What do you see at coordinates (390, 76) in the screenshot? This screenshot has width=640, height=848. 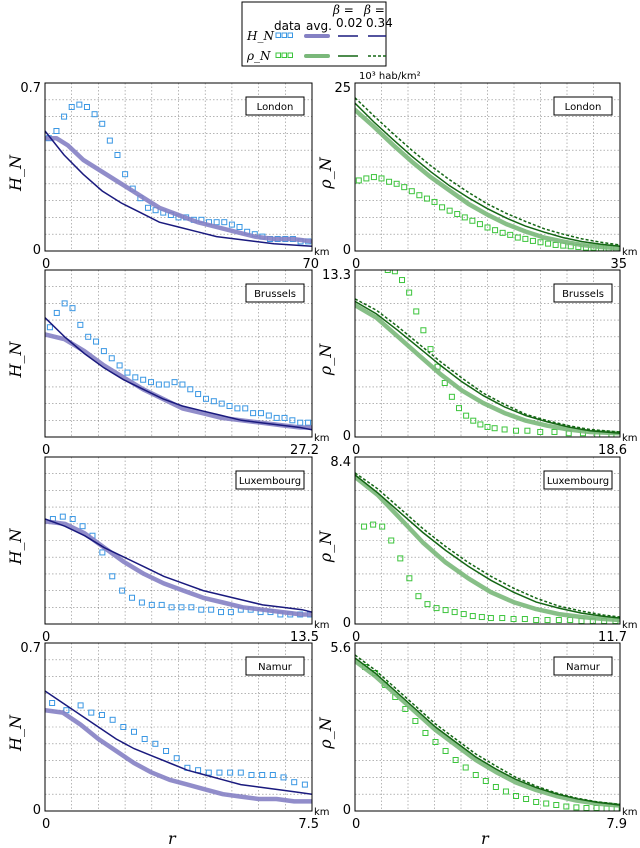 I see `density-unit-label: 10³ hab/km²` at bounding box center [390, 76].